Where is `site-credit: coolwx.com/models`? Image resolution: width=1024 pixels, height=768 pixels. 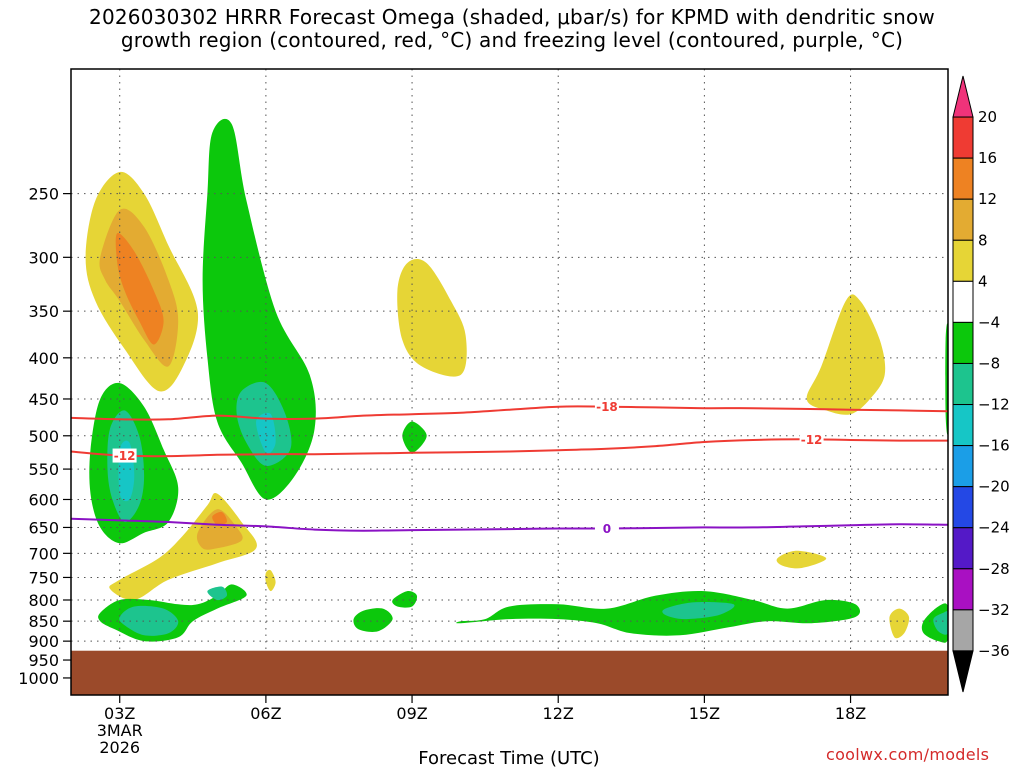
site-credit: coolwx.com/models is located at coordinates (908, 754).